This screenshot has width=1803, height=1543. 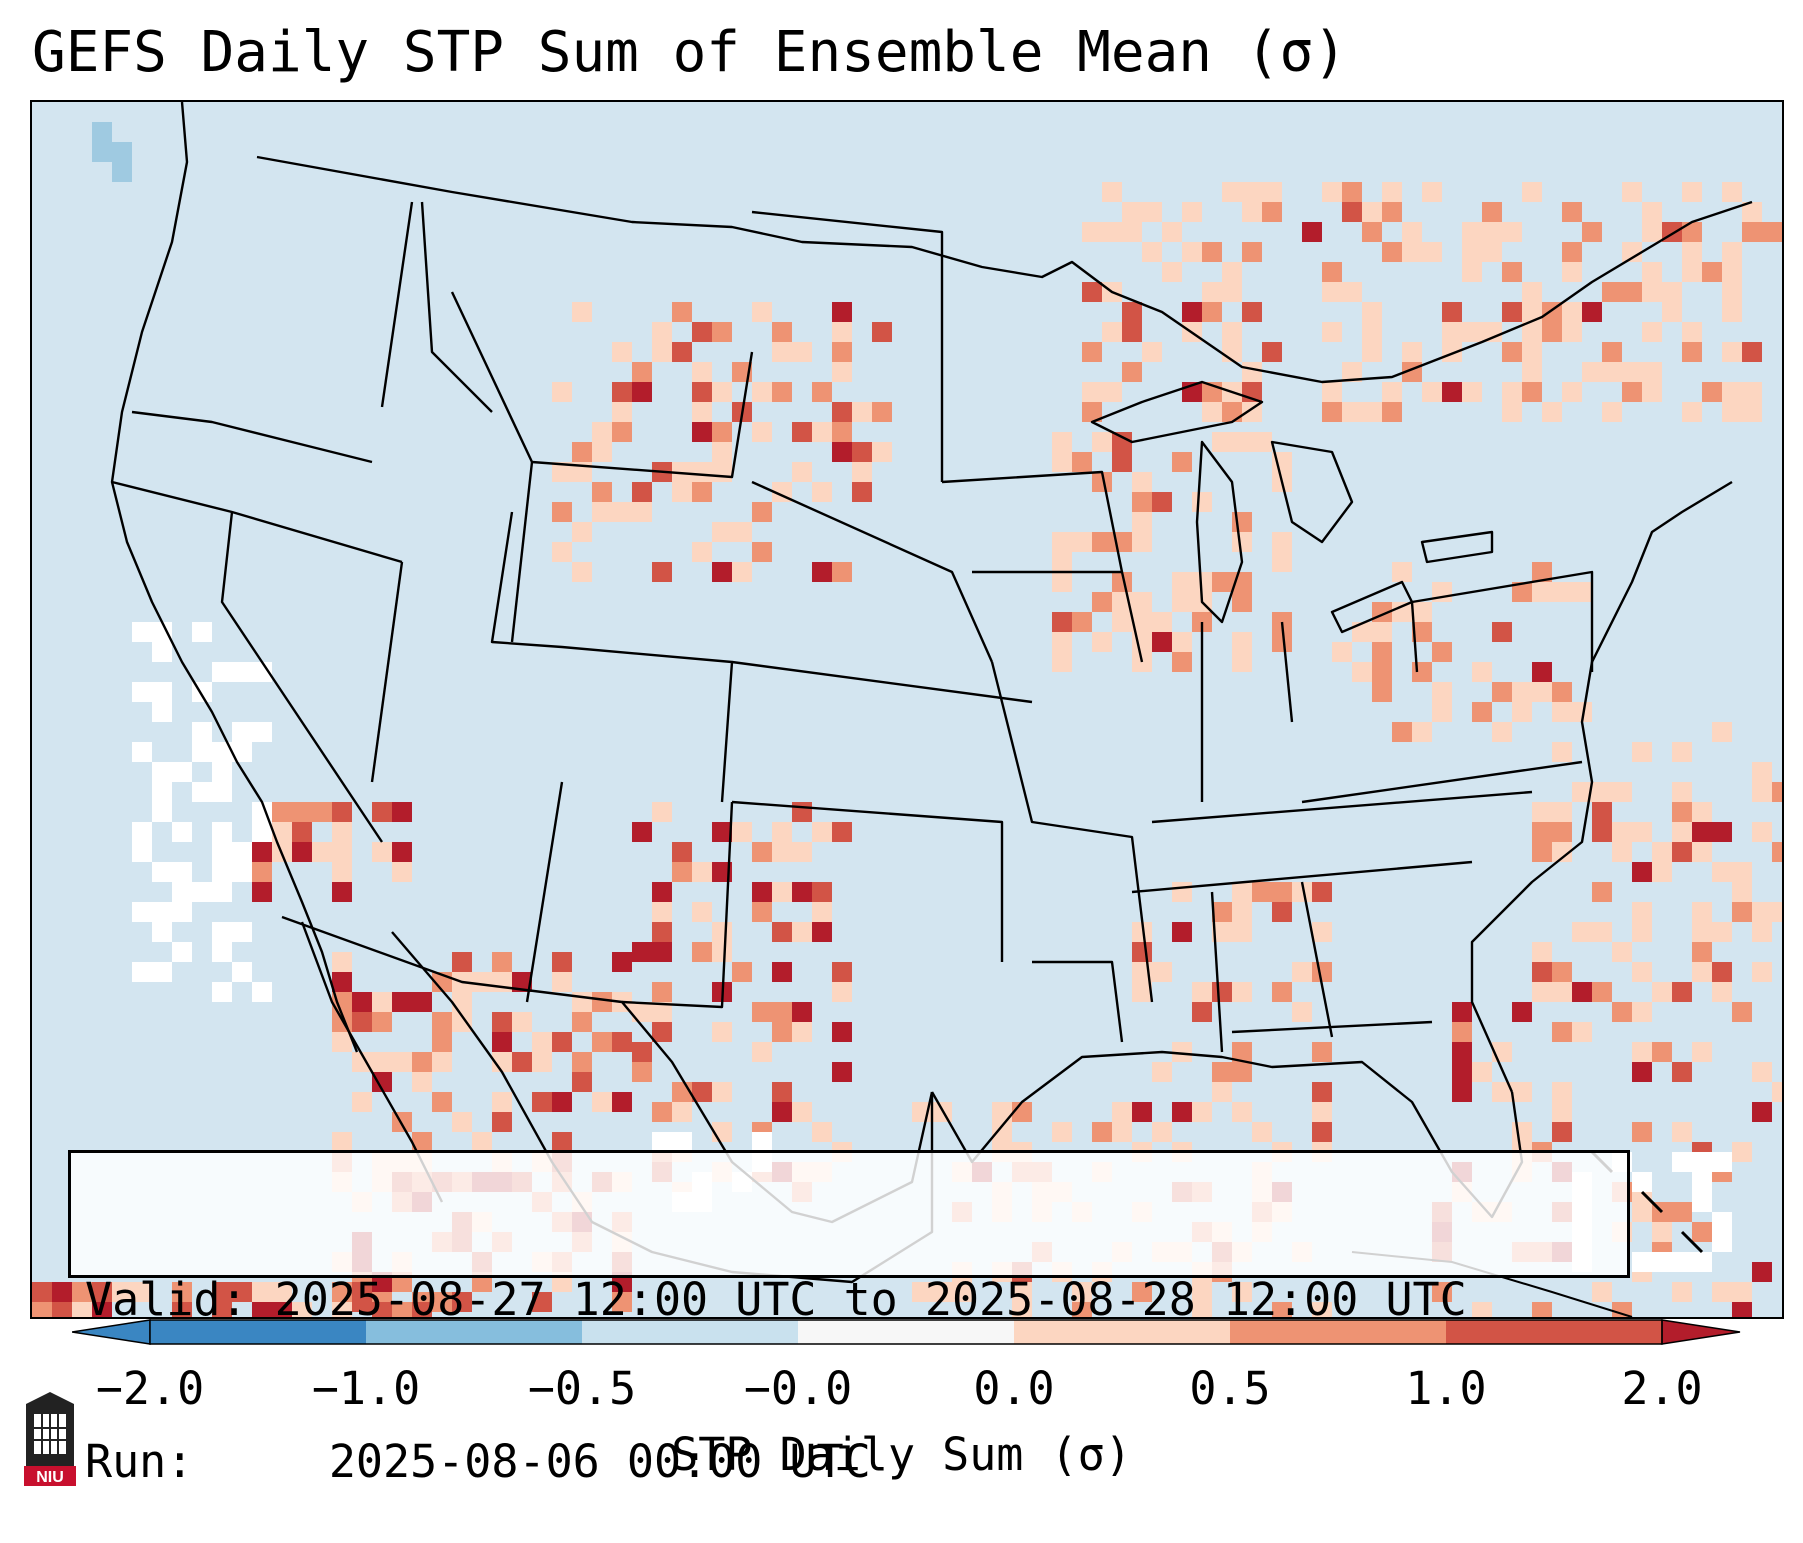 What do you see at coordinates (882, 682) in the screenshot?
I see `co-ks` at bounding box center [882, 682].